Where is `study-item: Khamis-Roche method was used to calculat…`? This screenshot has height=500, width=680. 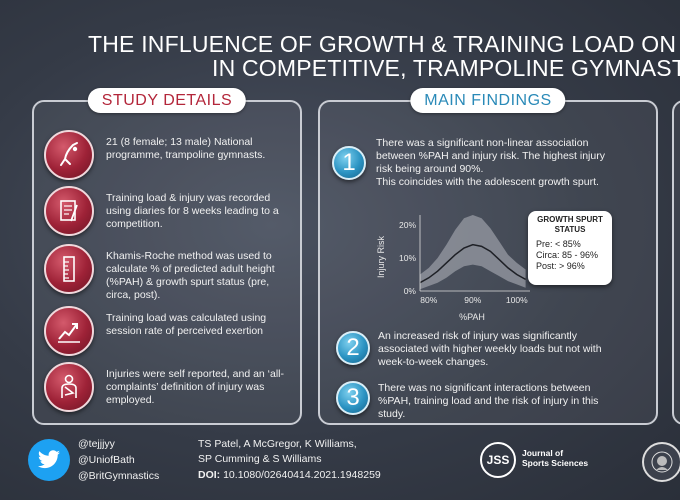 study-item: Khamis-Roche method was used to calculat… is located at coordinates (171, 272).